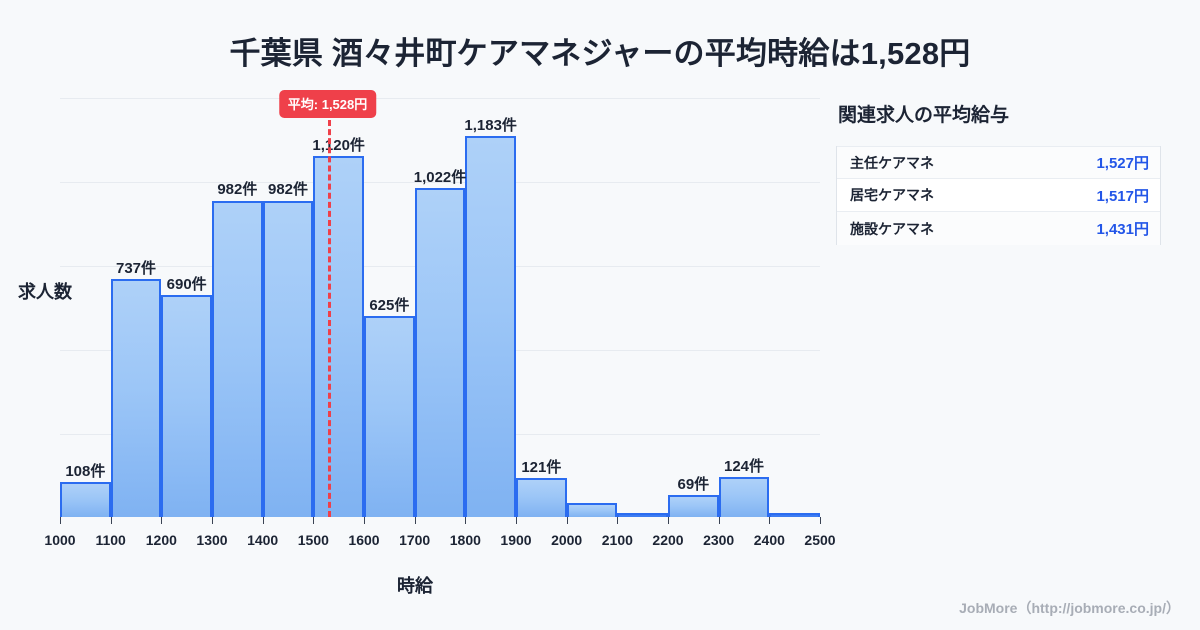 The image size is (1200, 630). What do you see at coordinates (389, 305) in the screenshot?
I see `bar-value-label: 625件` at bounding box center [389, 305].